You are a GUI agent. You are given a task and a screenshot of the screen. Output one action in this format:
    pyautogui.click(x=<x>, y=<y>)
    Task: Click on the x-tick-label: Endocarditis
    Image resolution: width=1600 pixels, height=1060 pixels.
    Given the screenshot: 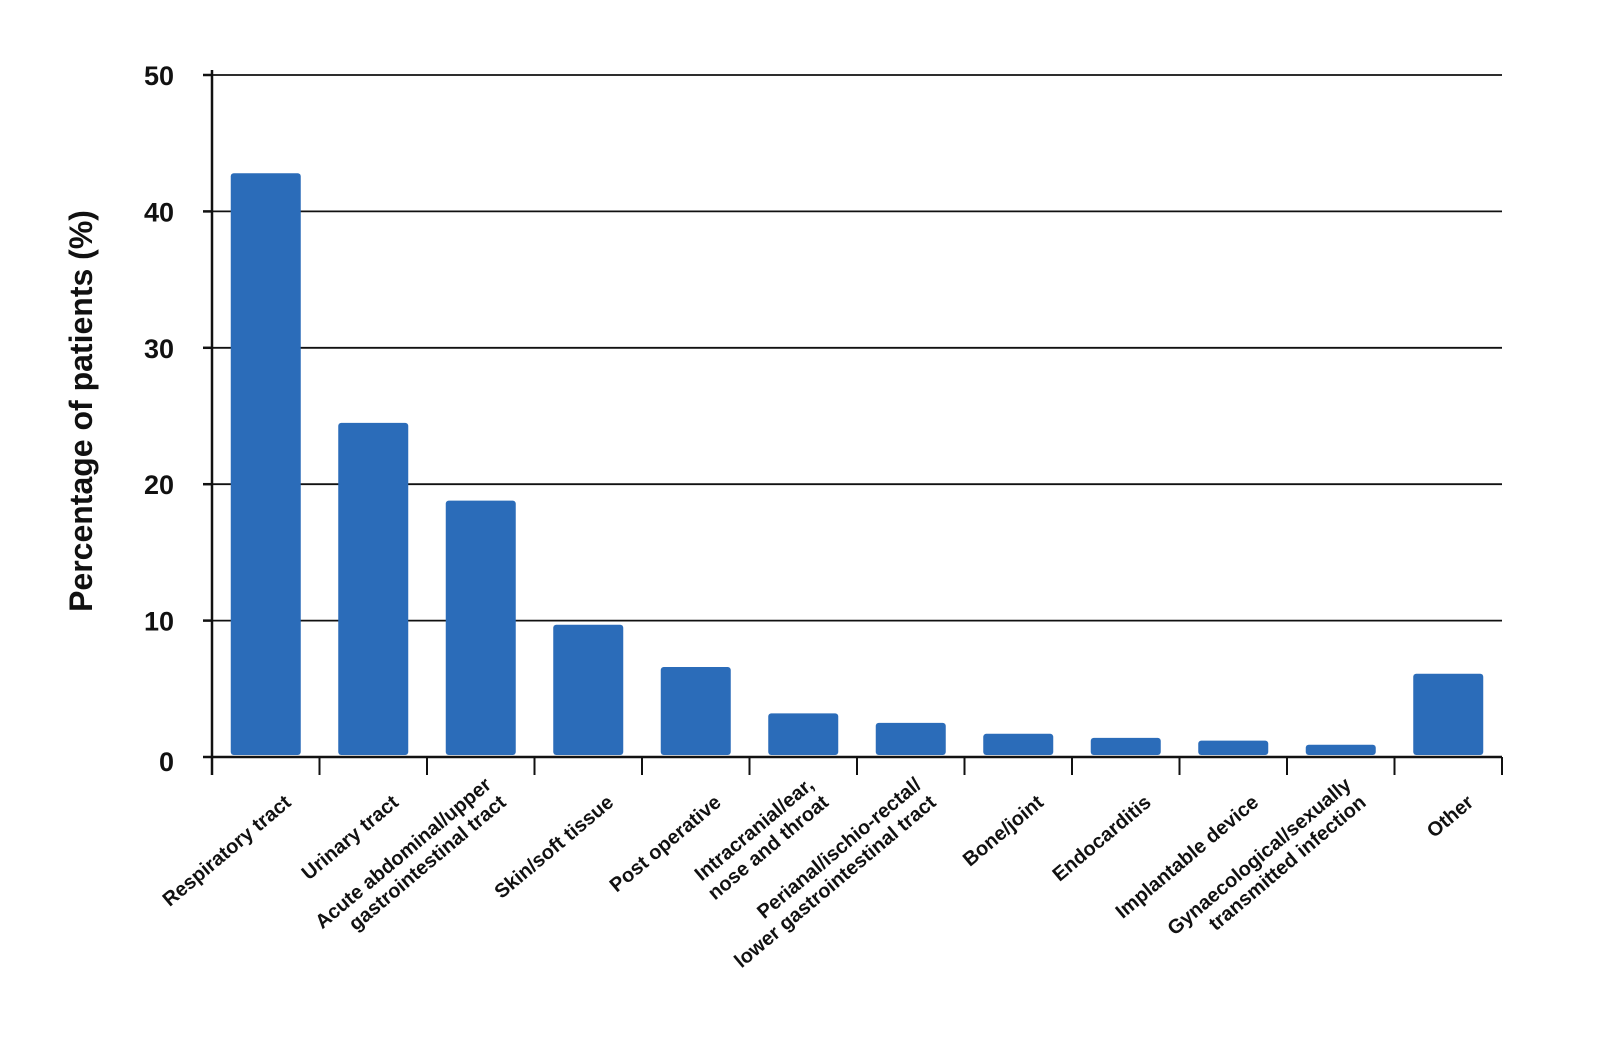 What is the action you would take?
    pyautogui.click(x=1102, y=838)
    